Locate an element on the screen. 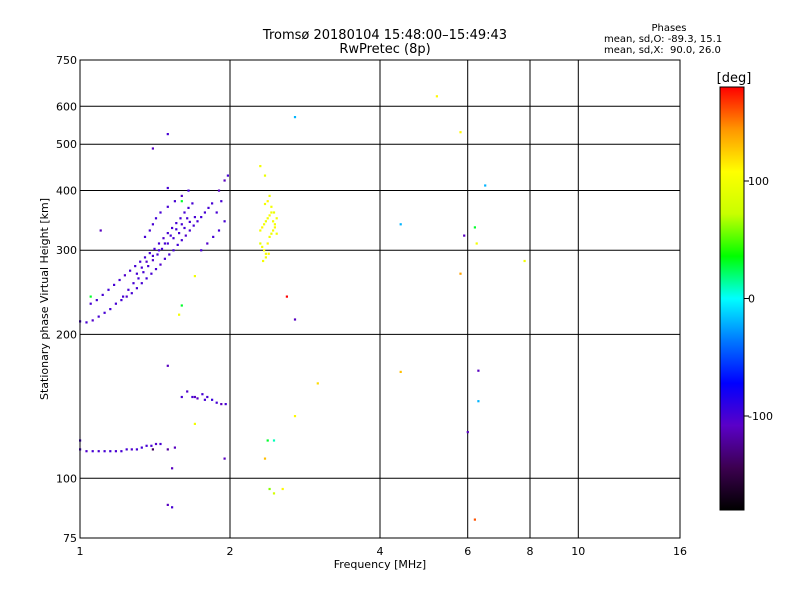 The height and width of the screenshot is (600, 800). y-tick-label: 200 is located at coordinates (66, 334).